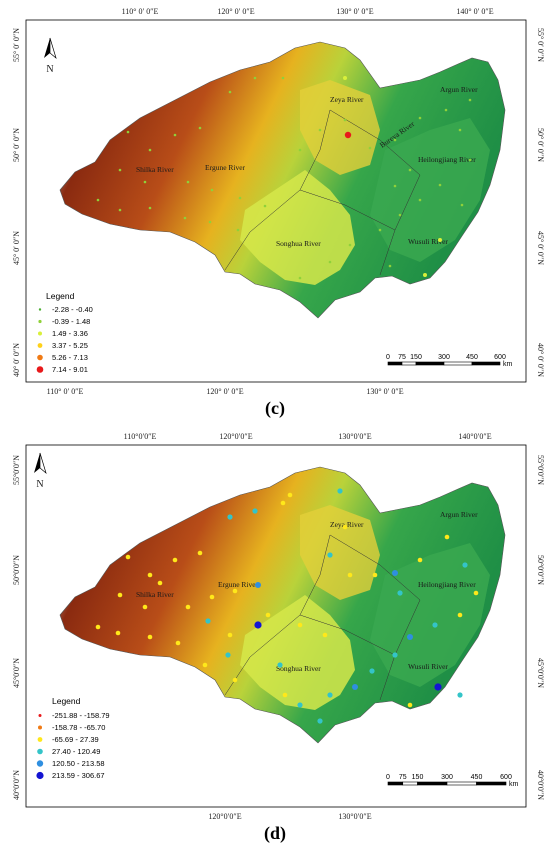 The width and height of the screenshot is (550, 850). I want to click on river-label: Shilka River, so click(155, 594).